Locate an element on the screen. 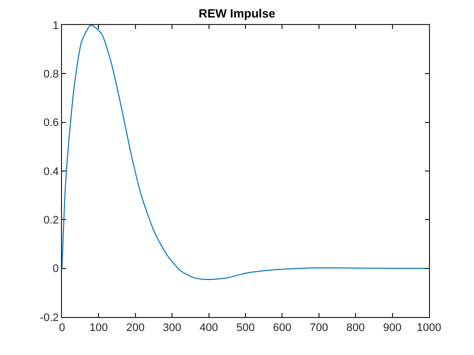 The height and width of the screenshot is (355, 474). x-tick-label: 600 is located at coordinates (282, 328).